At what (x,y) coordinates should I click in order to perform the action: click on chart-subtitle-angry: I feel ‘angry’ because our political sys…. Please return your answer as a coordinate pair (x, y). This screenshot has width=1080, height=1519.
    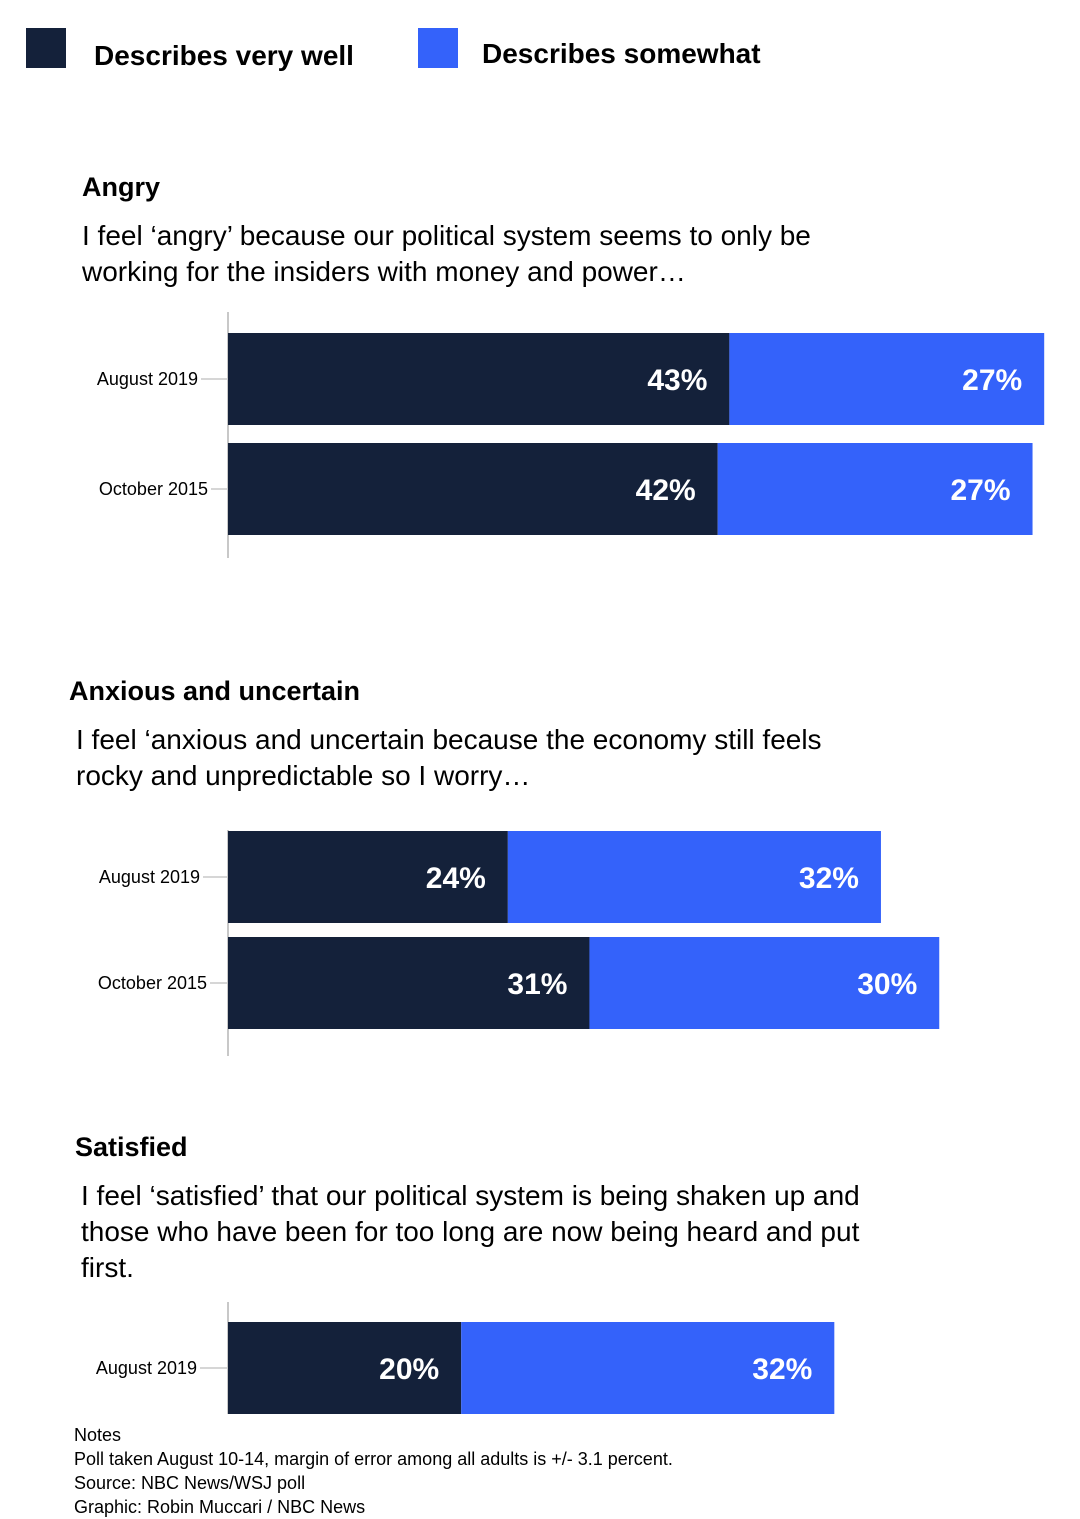
    Looking at the image, I should click on (446, 253).